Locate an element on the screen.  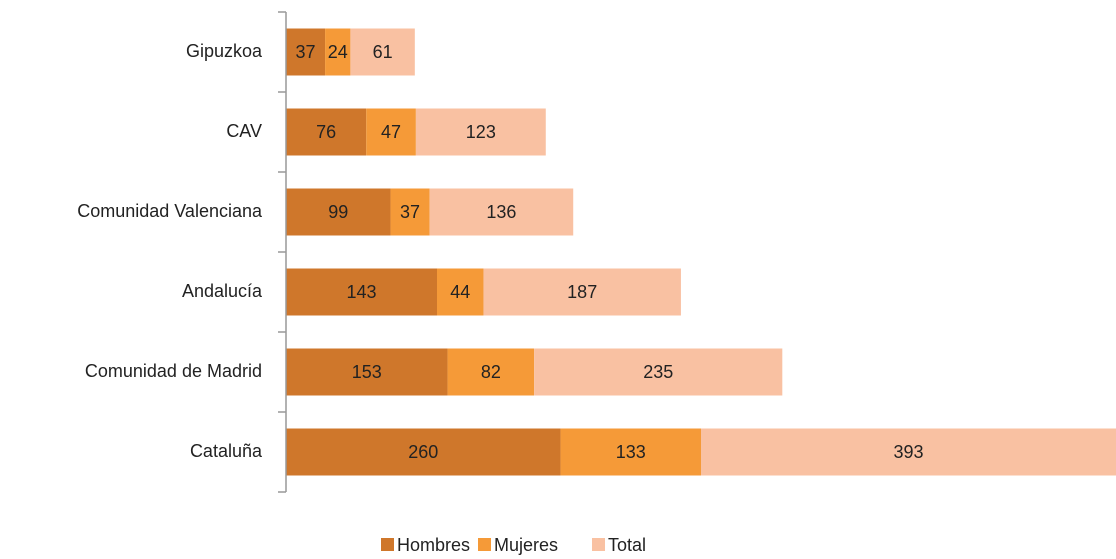
category-label: CAV is located at coordinates (244, 131).